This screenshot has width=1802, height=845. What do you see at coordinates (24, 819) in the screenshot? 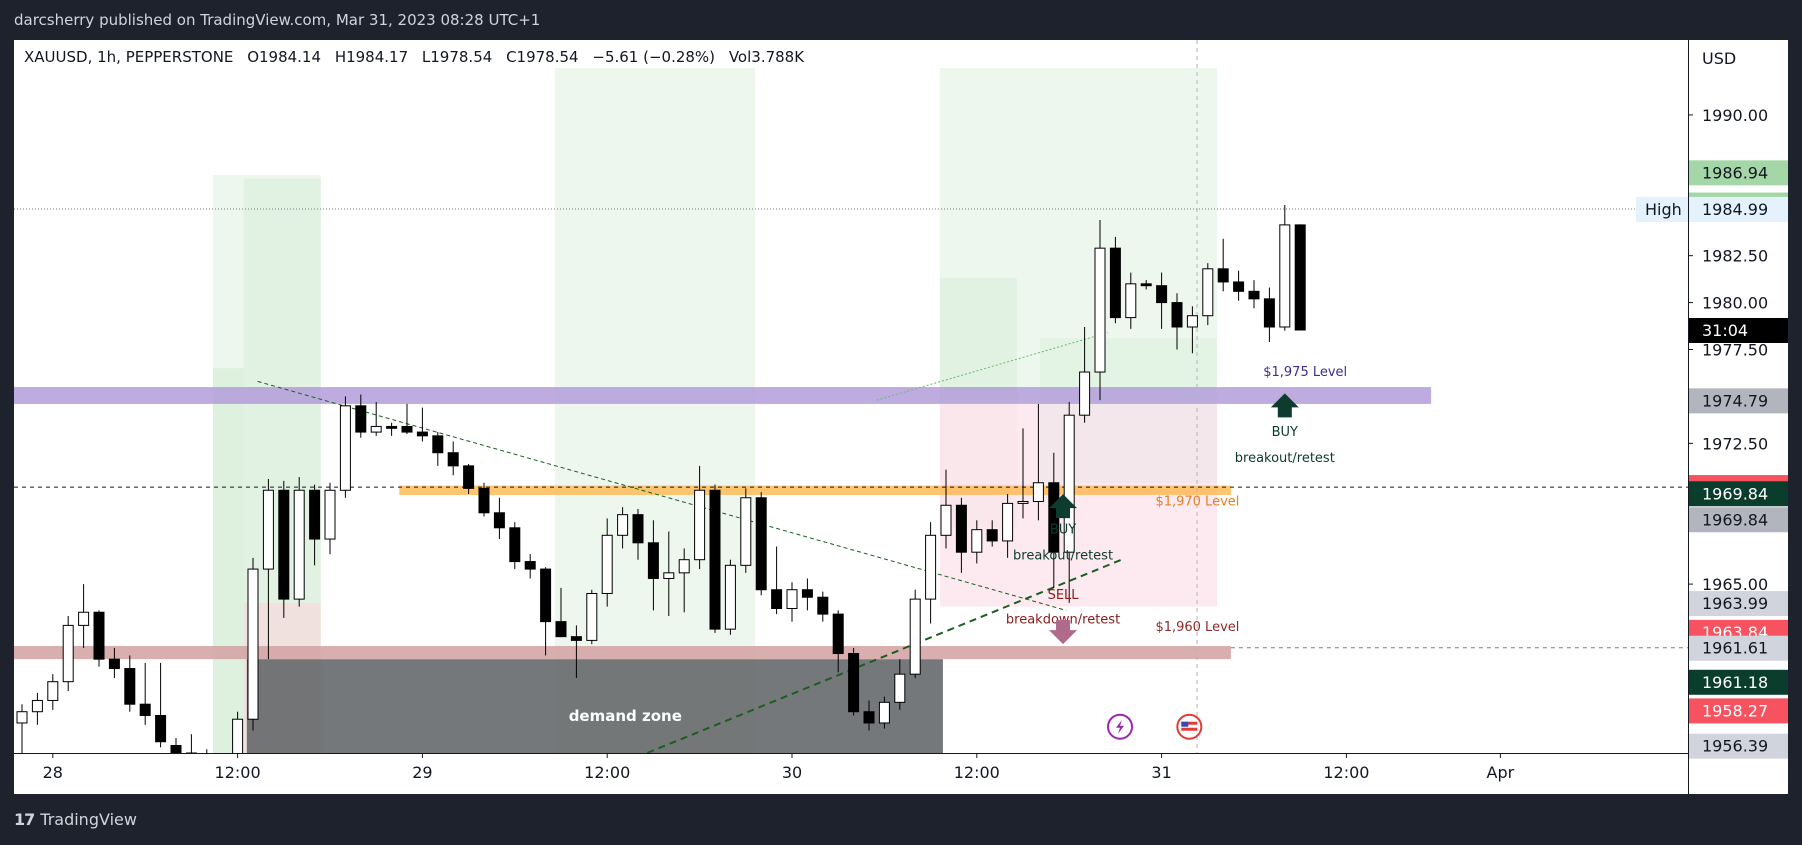
I see `tradingview-logo-icon: 17` at bounding box center [24, 819].